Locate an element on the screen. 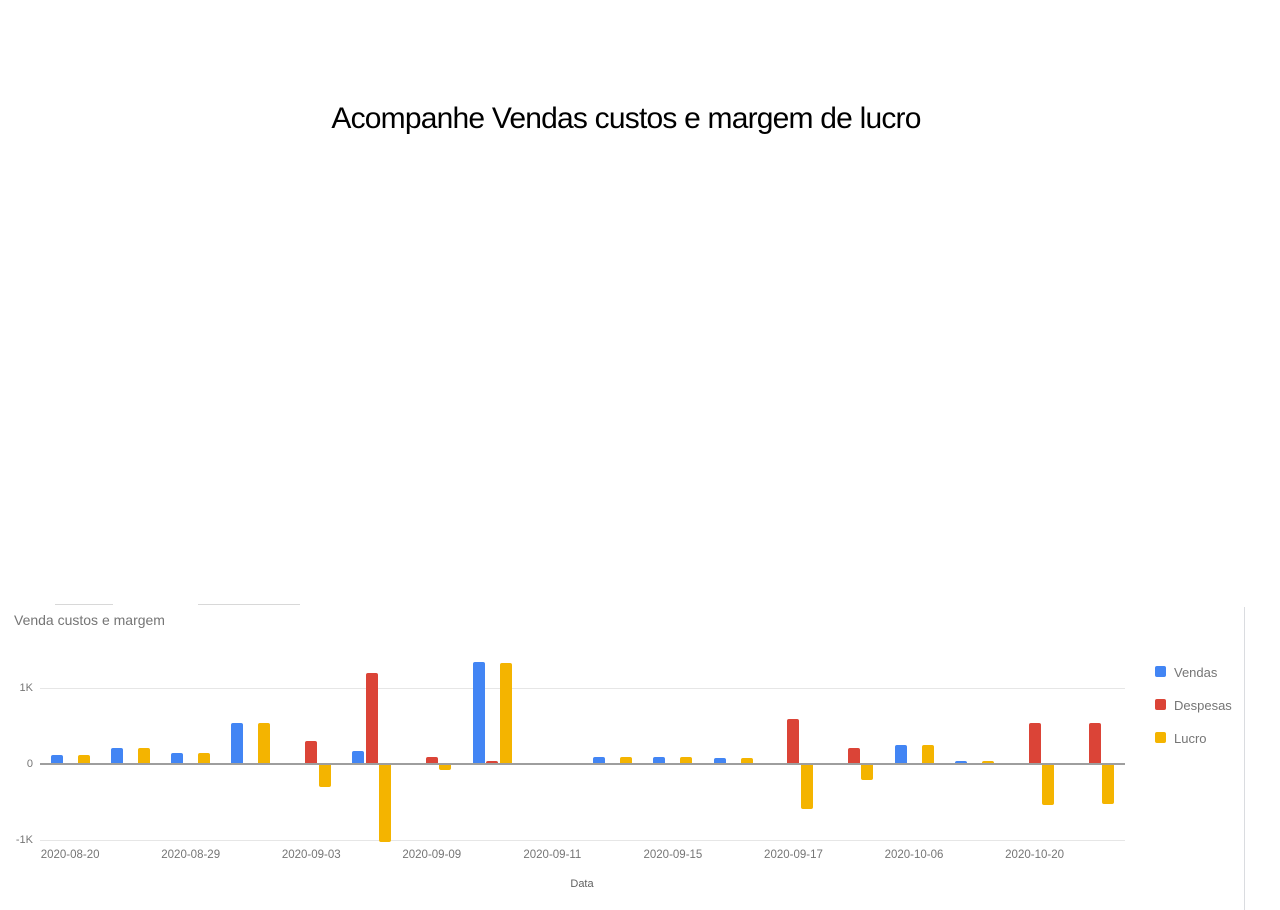 Image resolution: width=1280 pixels, height=910 pixels. x-tick-label: 2020-08-29 is located at coordinates (191, 855).